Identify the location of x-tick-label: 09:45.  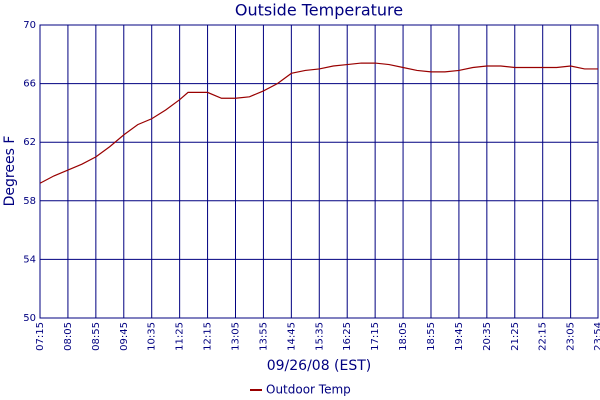
(124, 336).